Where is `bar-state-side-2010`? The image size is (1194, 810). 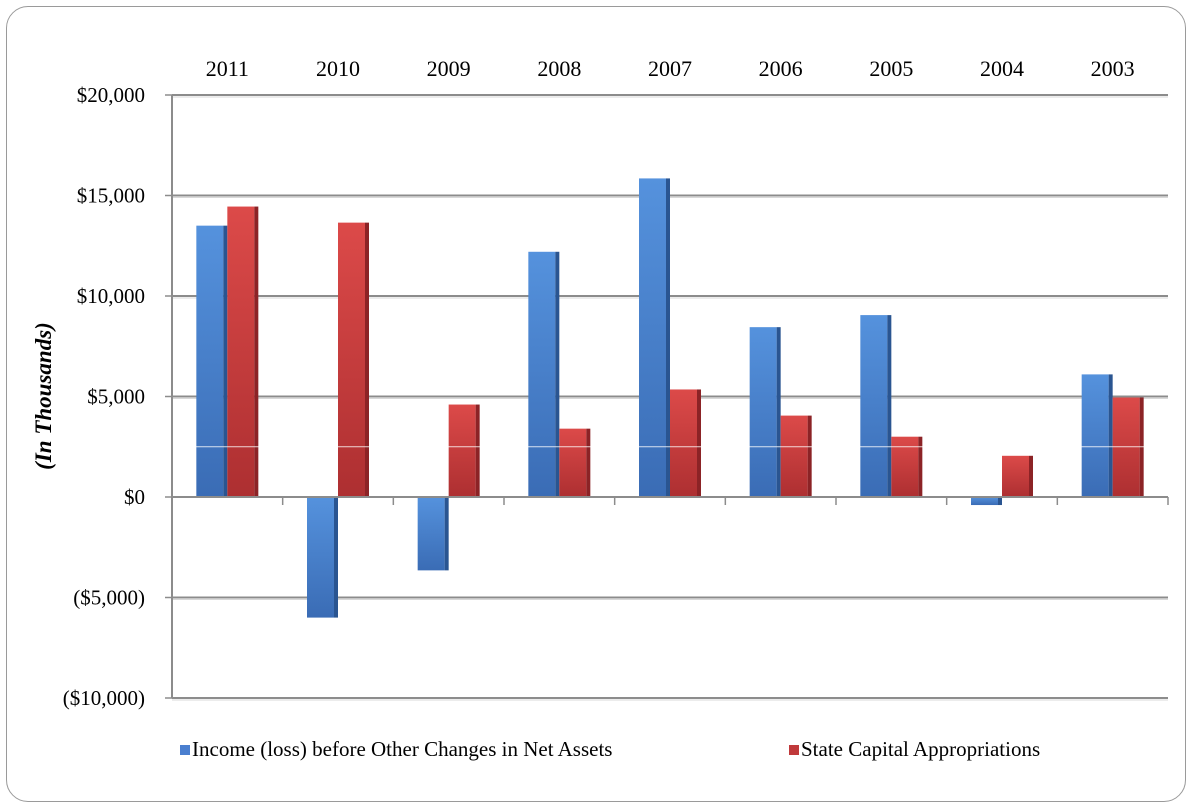
bar-state-side-2010 is located at coordinates (367, 359).